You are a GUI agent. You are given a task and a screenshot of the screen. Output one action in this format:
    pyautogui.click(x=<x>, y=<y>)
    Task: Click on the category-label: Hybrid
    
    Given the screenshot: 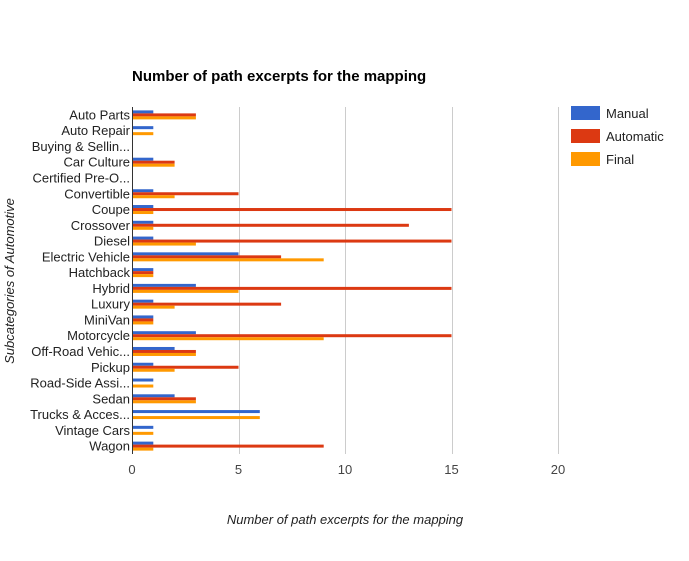 What is the action you would take?
    pyautogui.click(x=111, y=288)
    